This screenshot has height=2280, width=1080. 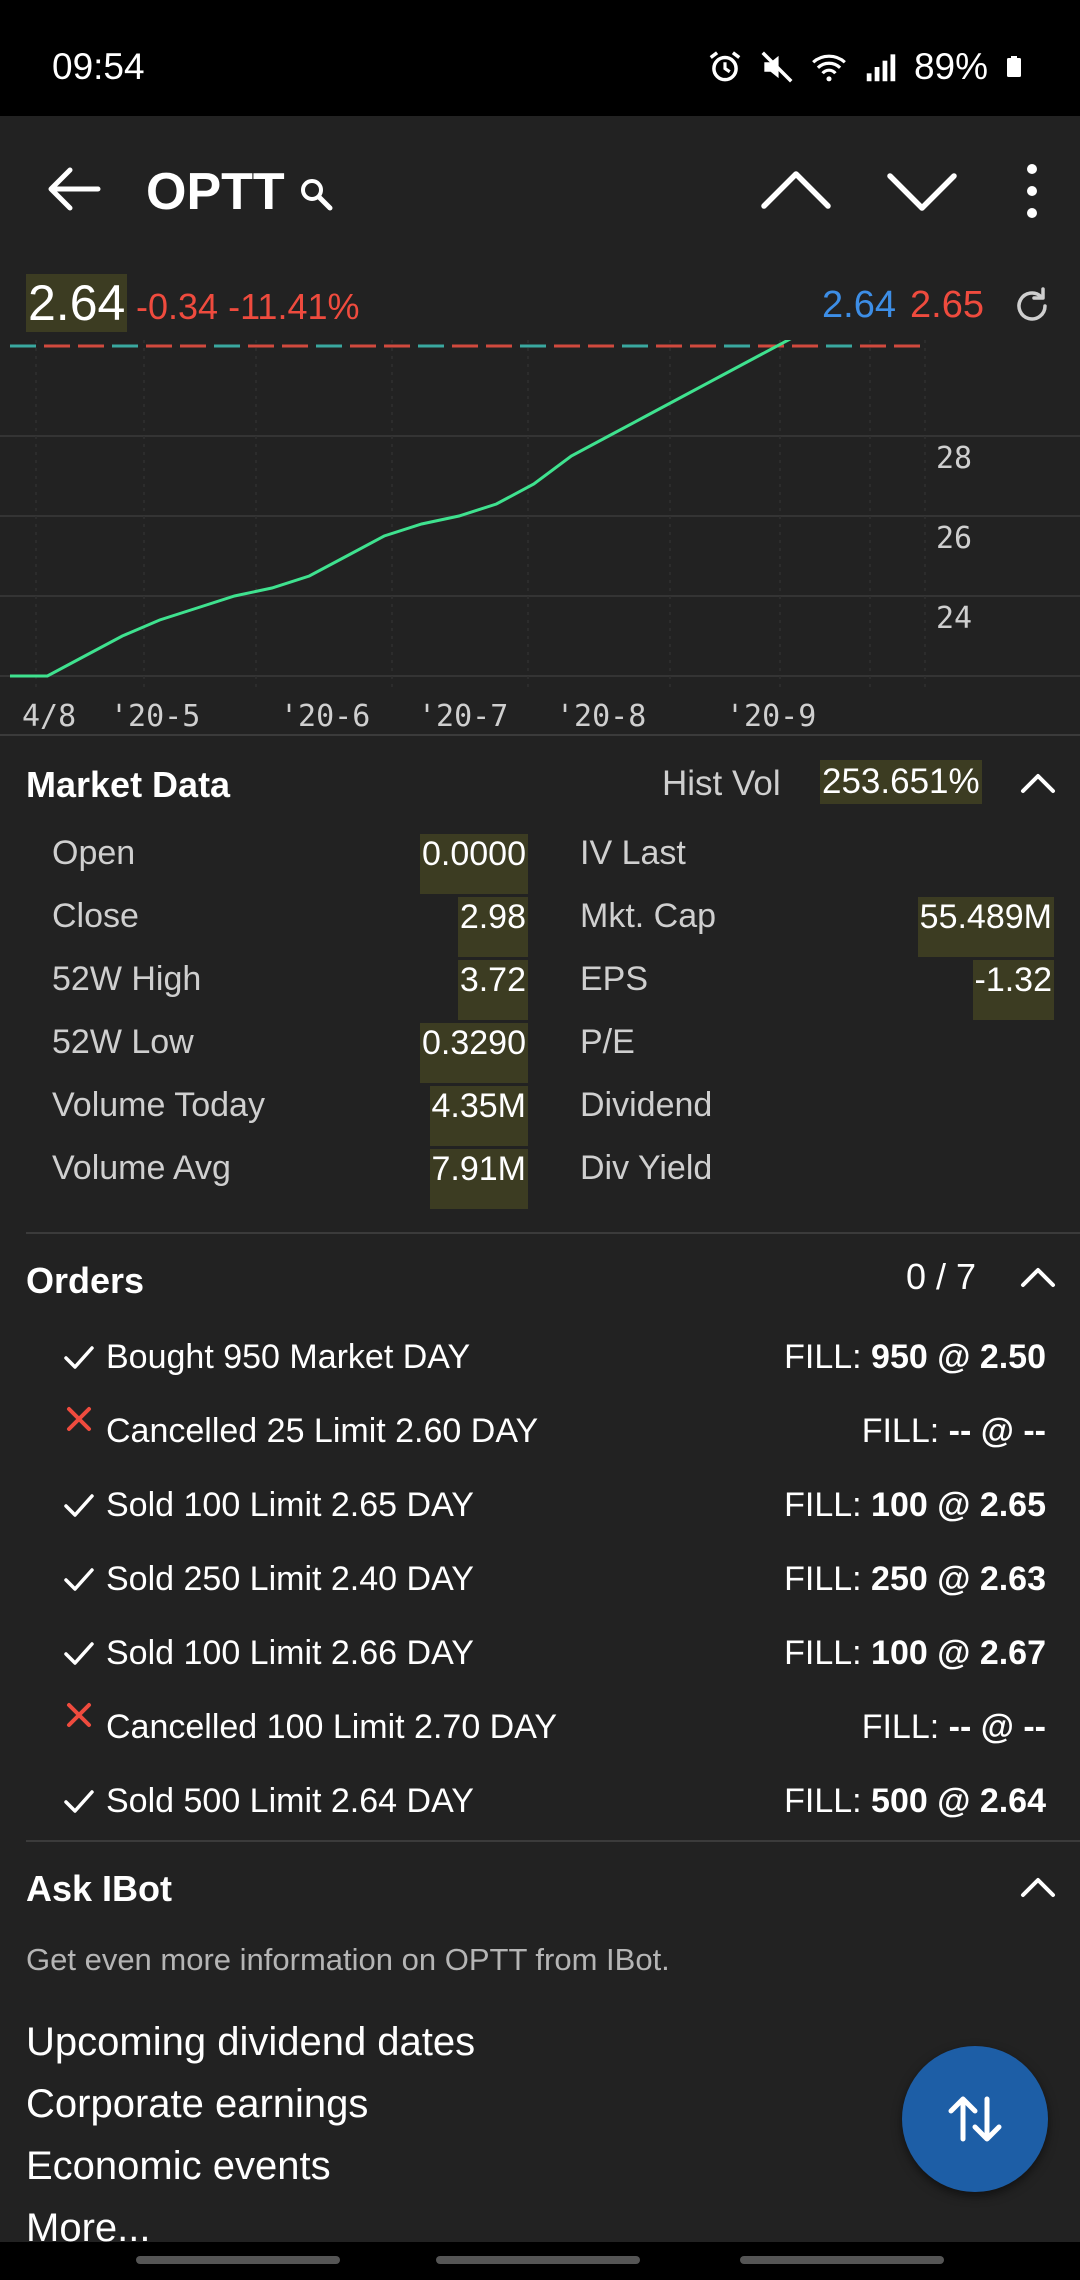 I want to click on order-row: Sold 250 Limit 2.40 DAY FILL: 250 @ 2.63, so click(x=540, y=1583).